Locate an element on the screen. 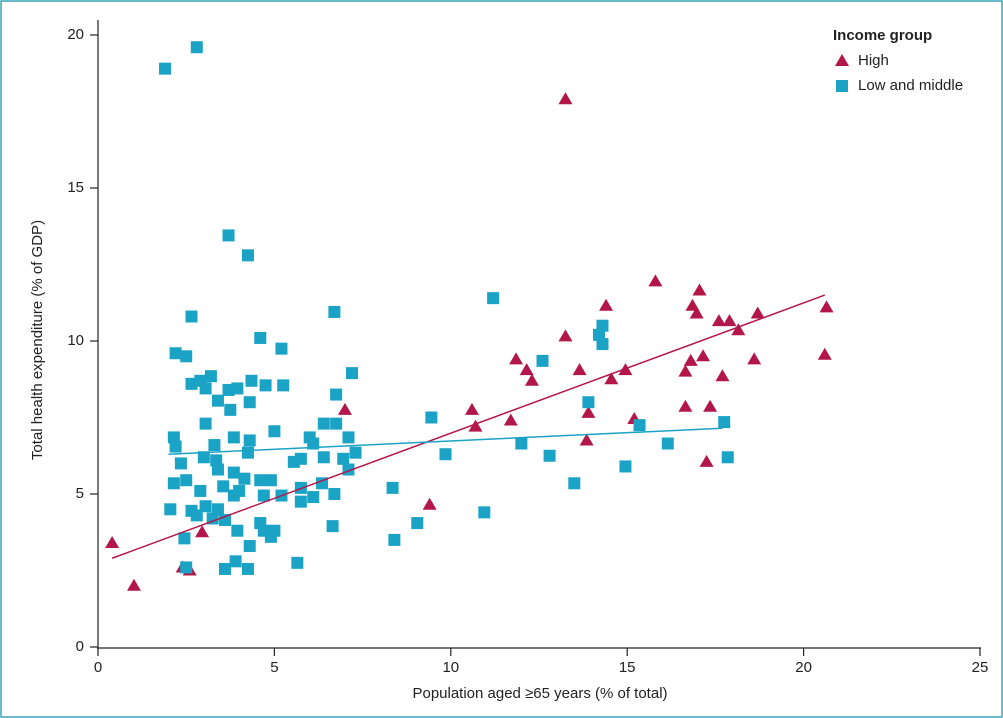 The width and height of the screenshot is (1003, 718). x-tick-label: 15 is located at coordinates (627, 667).